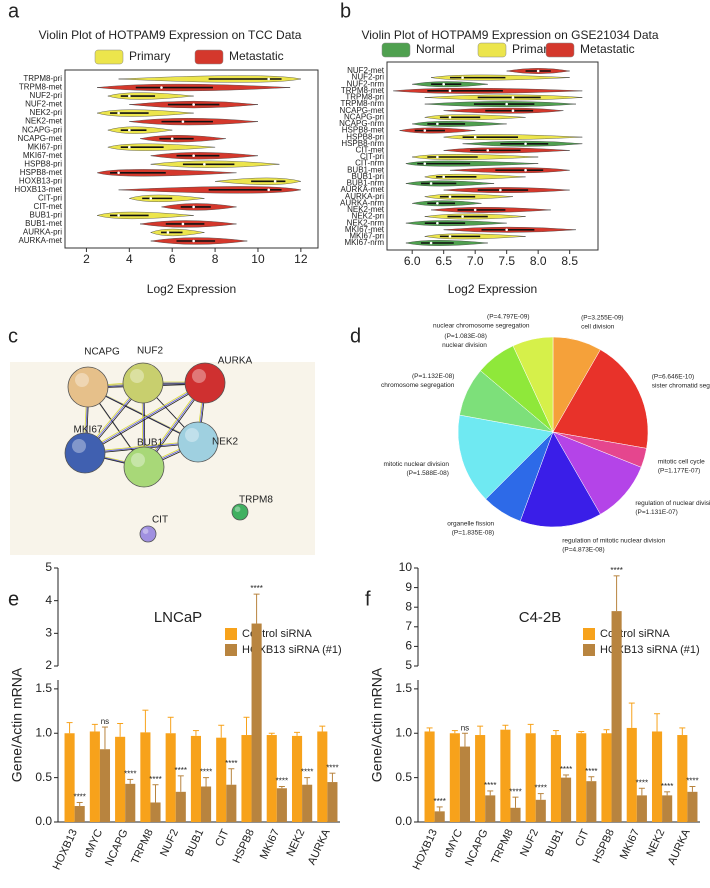 This screenshot has height=888, width=710. I want to click on slice-pvalue: (P=3.255E-09), so click(602, 317).